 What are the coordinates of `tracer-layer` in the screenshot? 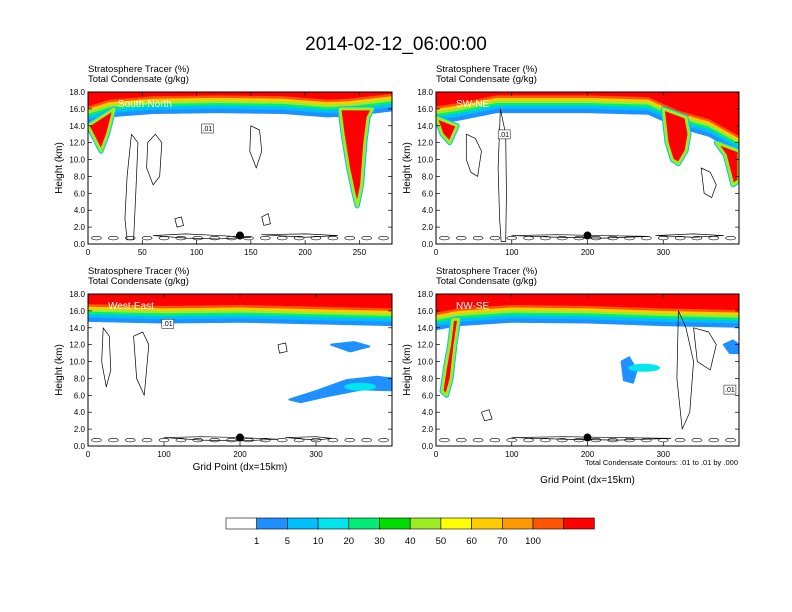 It's located at (350, 347).